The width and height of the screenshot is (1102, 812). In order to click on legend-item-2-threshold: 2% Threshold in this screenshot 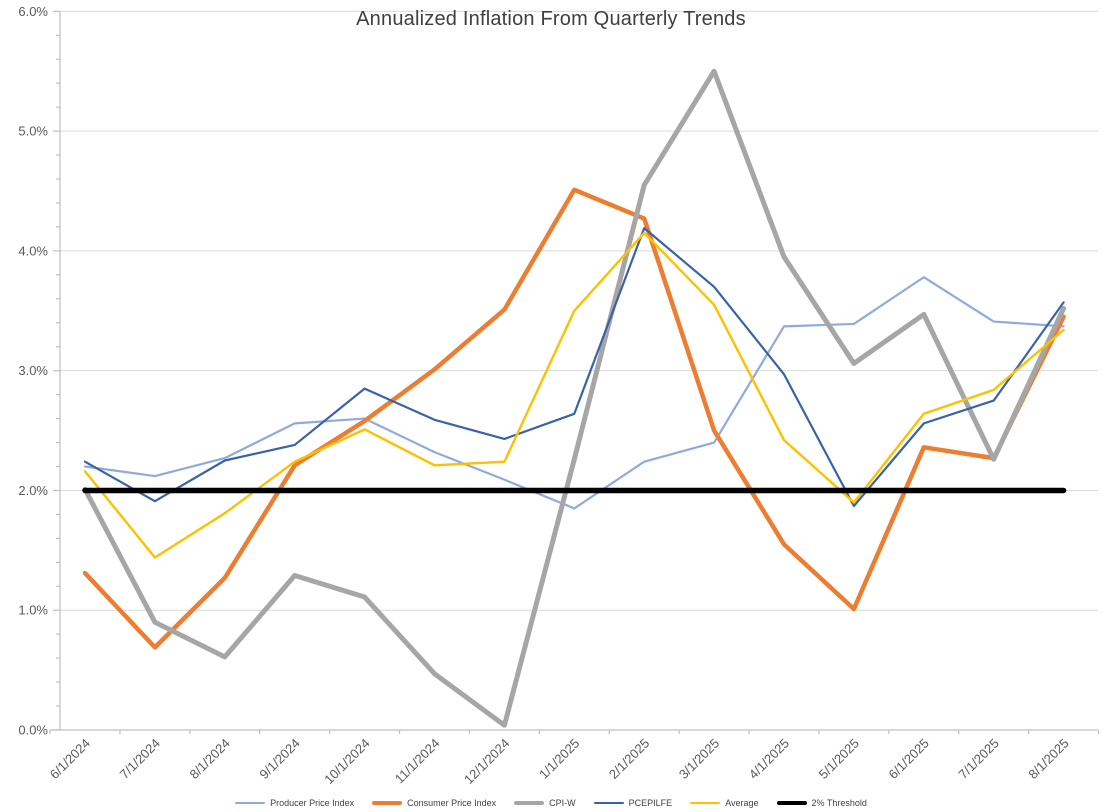, I will do `click(821, 803)`.